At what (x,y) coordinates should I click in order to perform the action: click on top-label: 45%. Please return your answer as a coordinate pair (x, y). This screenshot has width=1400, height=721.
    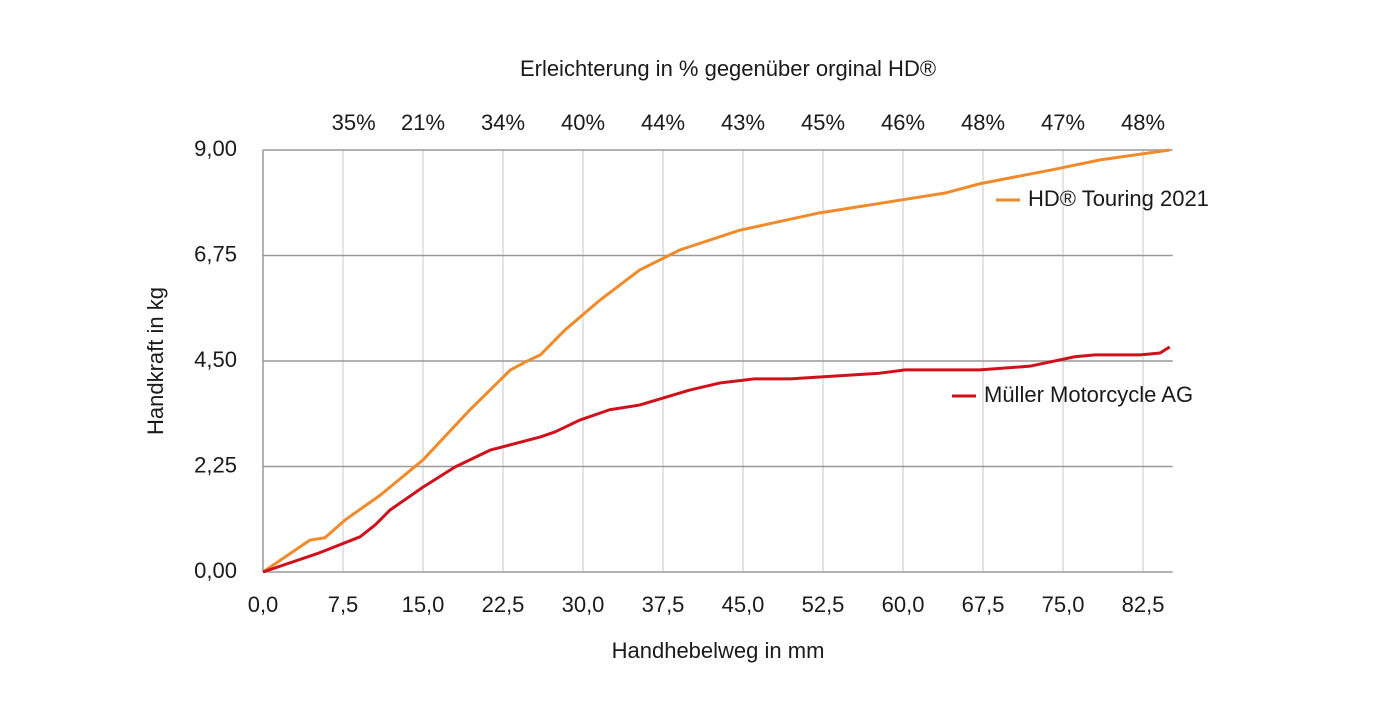
    Looking at the image, I should click on (823, 122).